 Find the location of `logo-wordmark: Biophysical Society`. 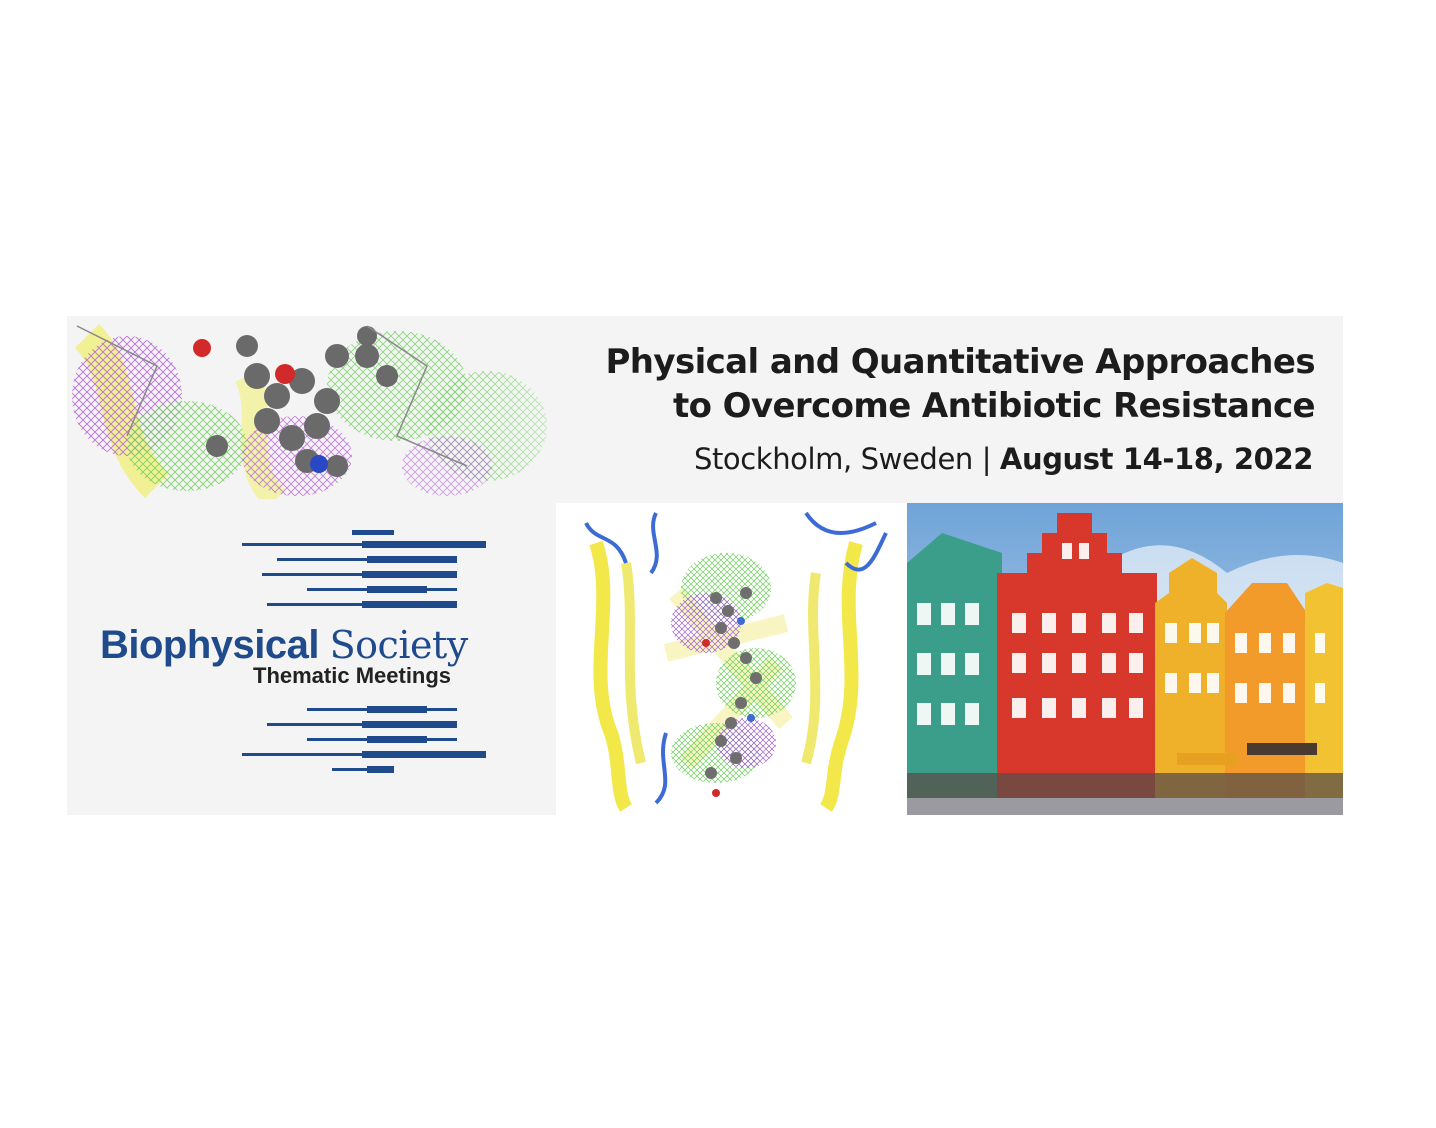

logo-wordmark: Biophysical Society is located at coordinates (284, 645).